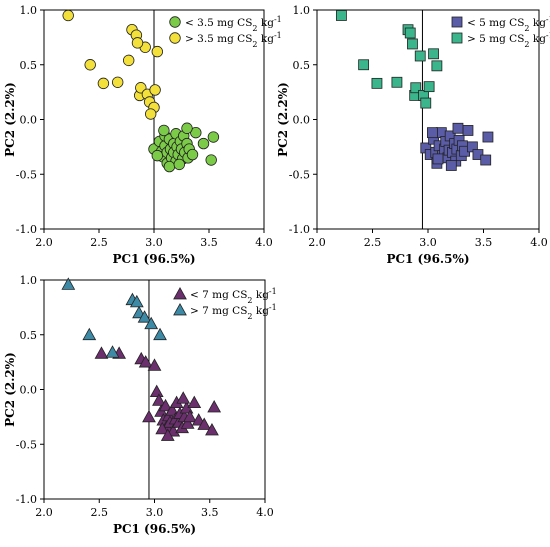  I want to click on legend-label: < 5 mg CS2 kg-1, so click(508, 24).